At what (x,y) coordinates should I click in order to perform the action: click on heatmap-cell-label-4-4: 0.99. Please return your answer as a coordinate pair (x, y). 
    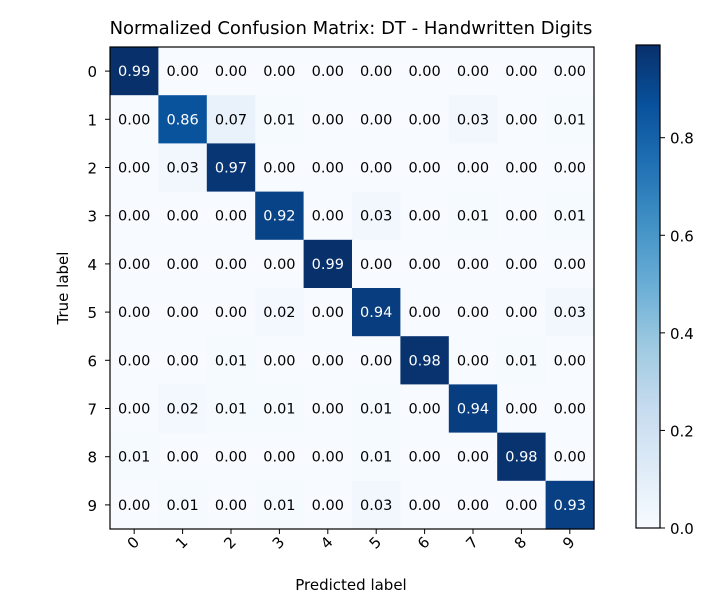
    Looking at the image, I should click on (328, 265).